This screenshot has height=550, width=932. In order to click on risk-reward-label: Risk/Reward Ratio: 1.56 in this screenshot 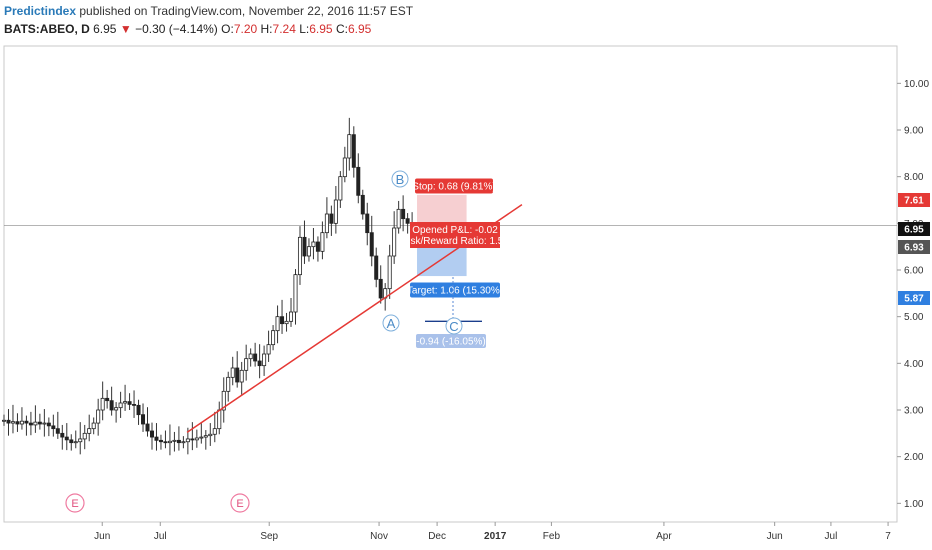, I will do `click(455, 241)`.